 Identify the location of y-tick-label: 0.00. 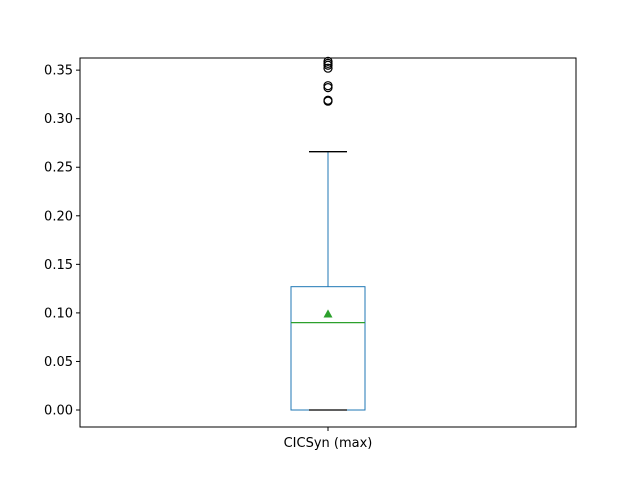
(58, 411).